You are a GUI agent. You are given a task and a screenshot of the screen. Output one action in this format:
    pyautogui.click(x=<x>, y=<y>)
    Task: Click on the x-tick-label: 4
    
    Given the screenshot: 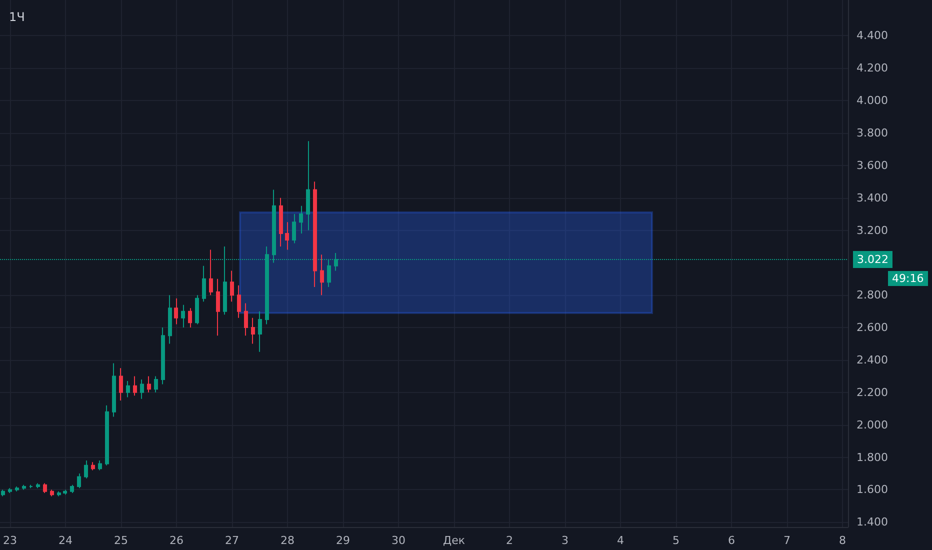 What is the action you would take?
    pyautogui.click(x=620, y=540)
    